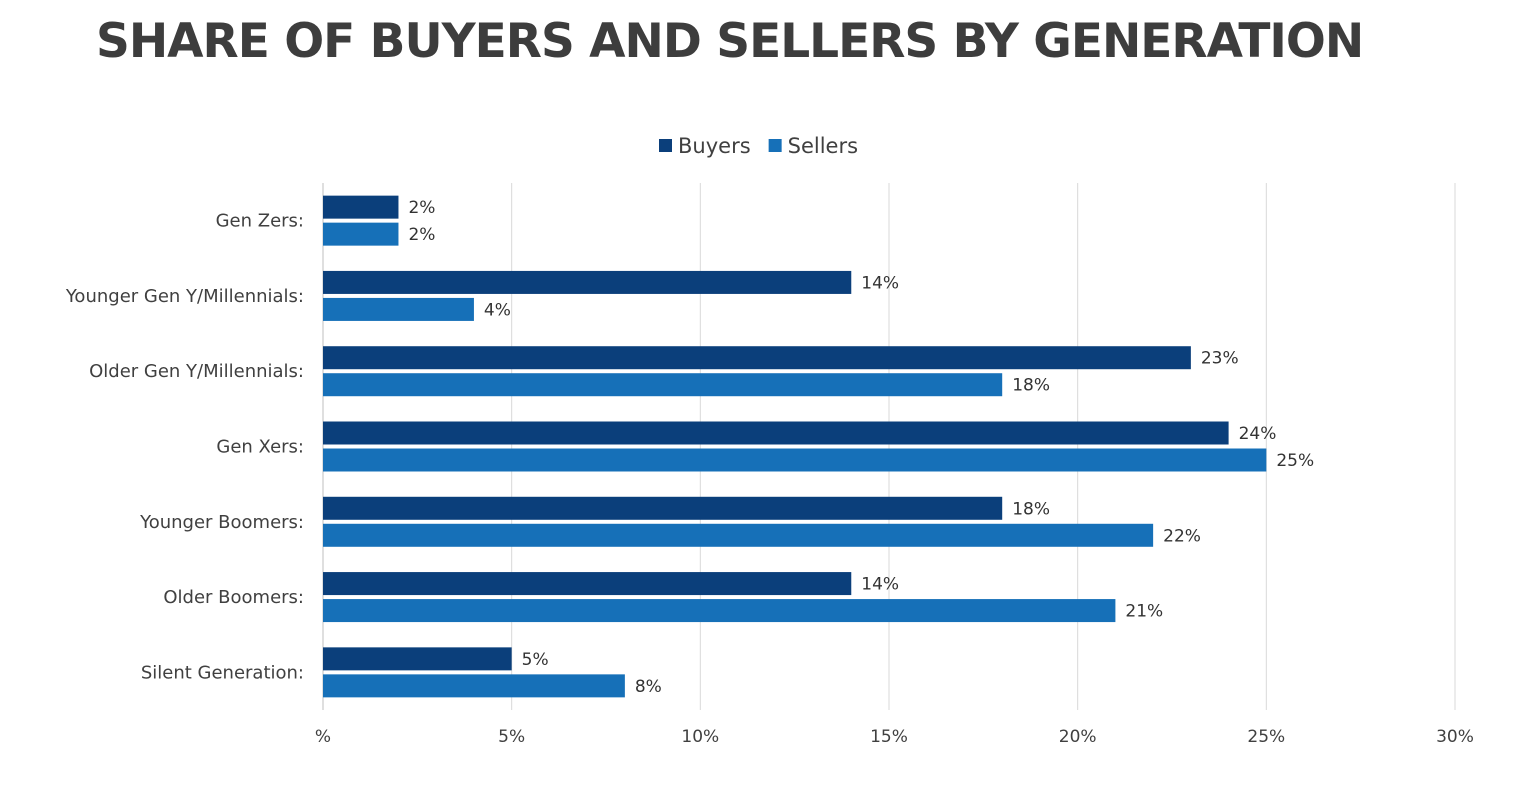 This screenshot has width=1532, height=788. What do you see at coordinates (700, 737) in the screenshot?
I see `x-tick-label: 10%` at bounding box center [700, 737].